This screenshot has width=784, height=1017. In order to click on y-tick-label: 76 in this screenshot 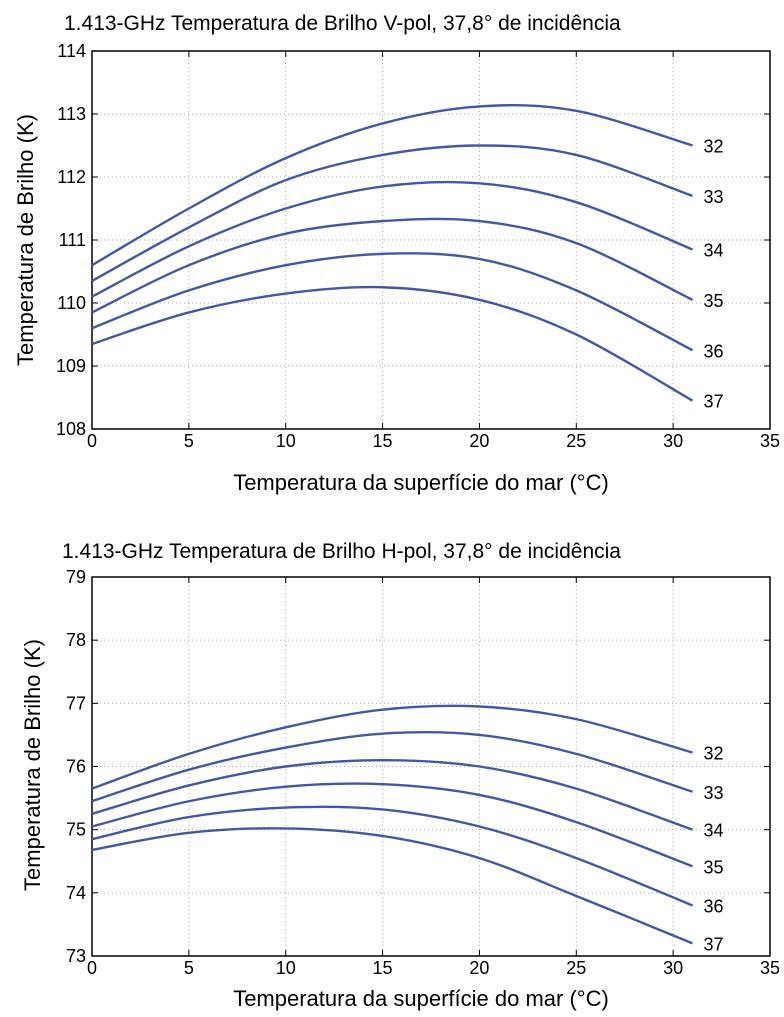, I will do `click(76, 767)`.